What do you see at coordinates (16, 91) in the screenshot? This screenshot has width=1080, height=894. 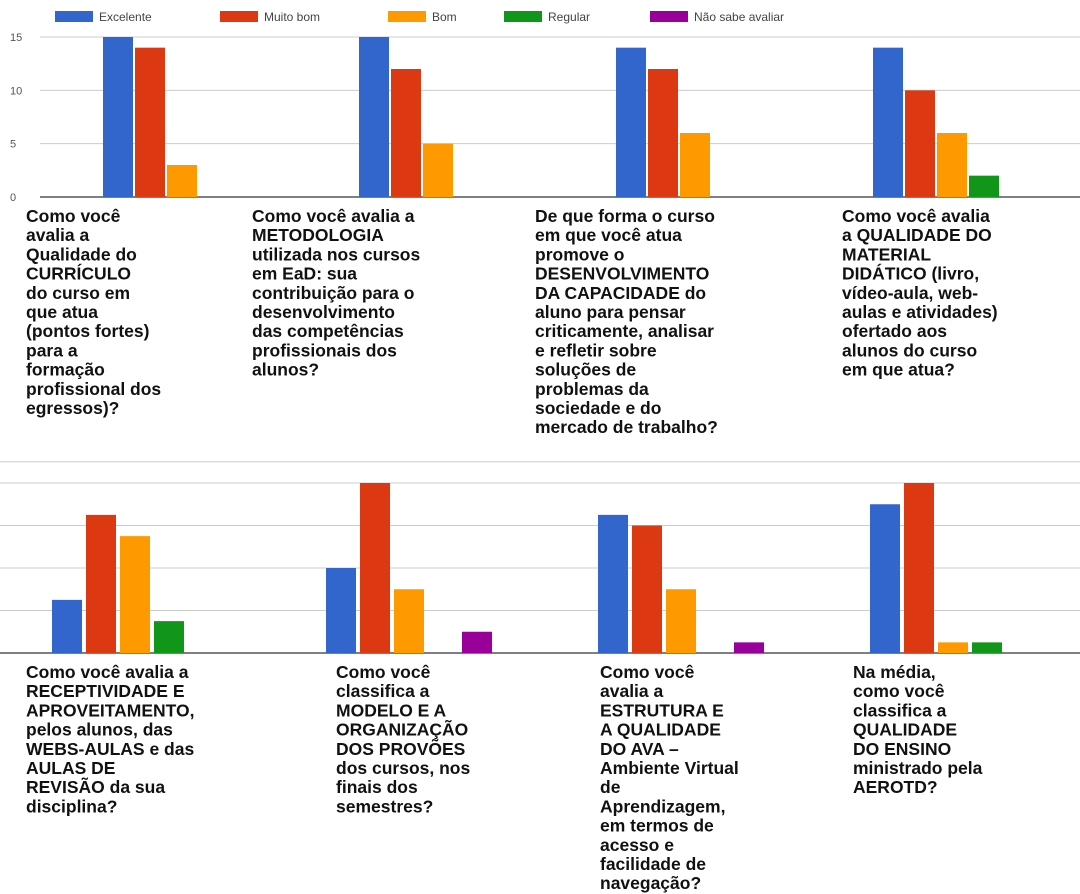 I see `y-tick-label: 10` at bounding box center [16, 91].